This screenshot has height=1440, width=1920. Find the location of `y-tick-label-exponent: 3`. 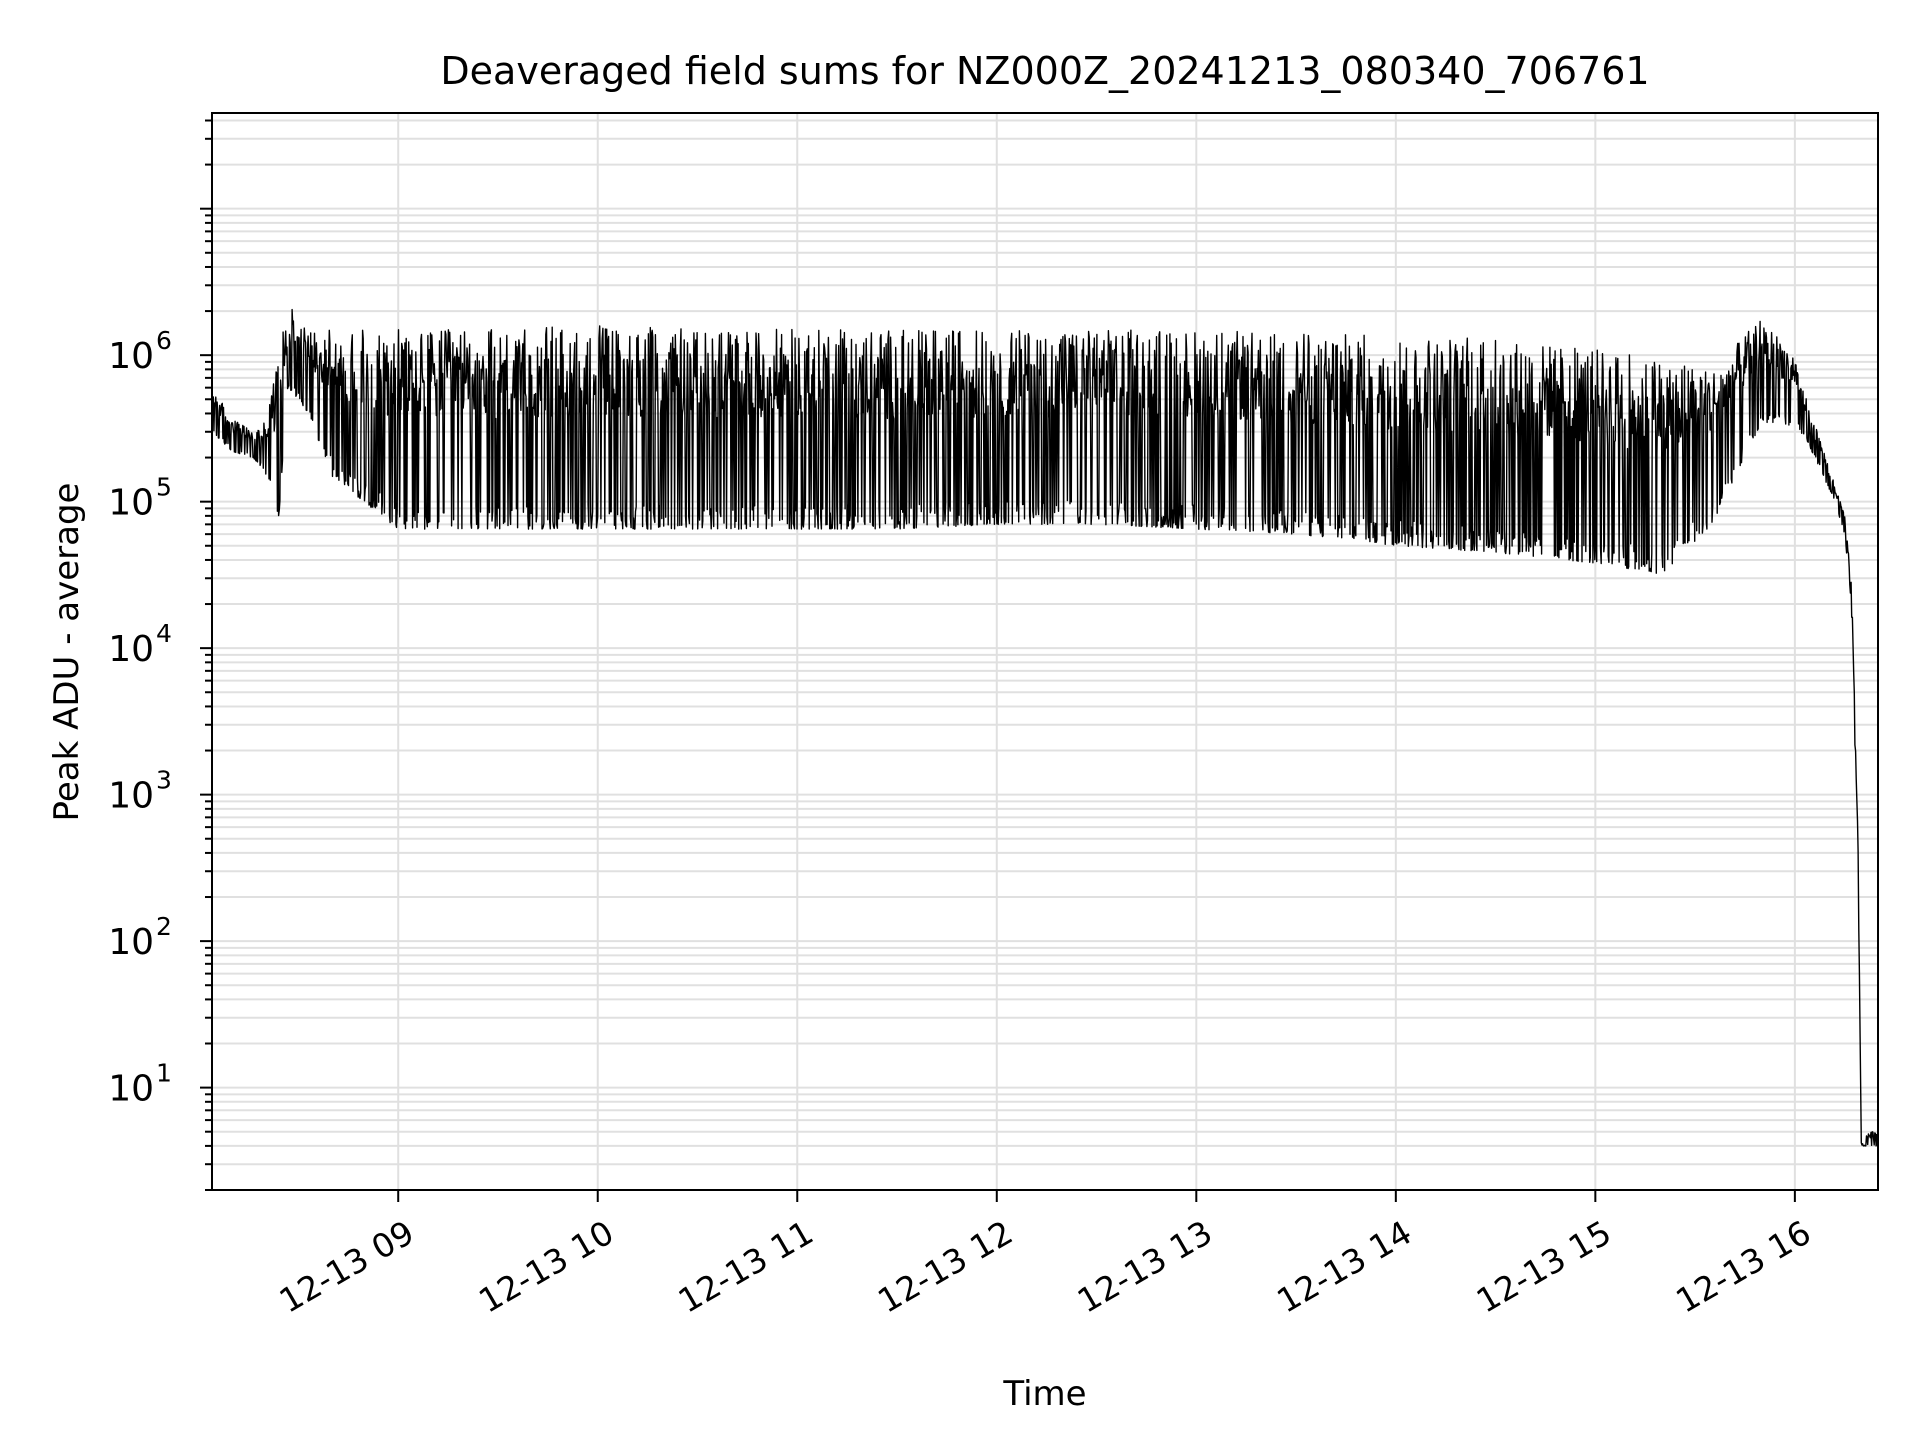

y-tick-label-exponent: 3 is located at coordinates (164, 780).